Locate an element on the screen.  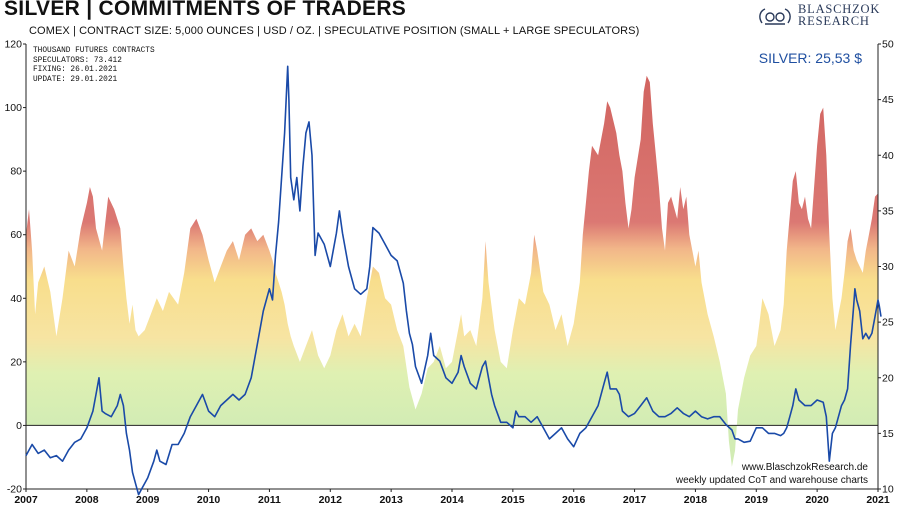
x-tick-label: 2011 is located at coordinates (269, 500).